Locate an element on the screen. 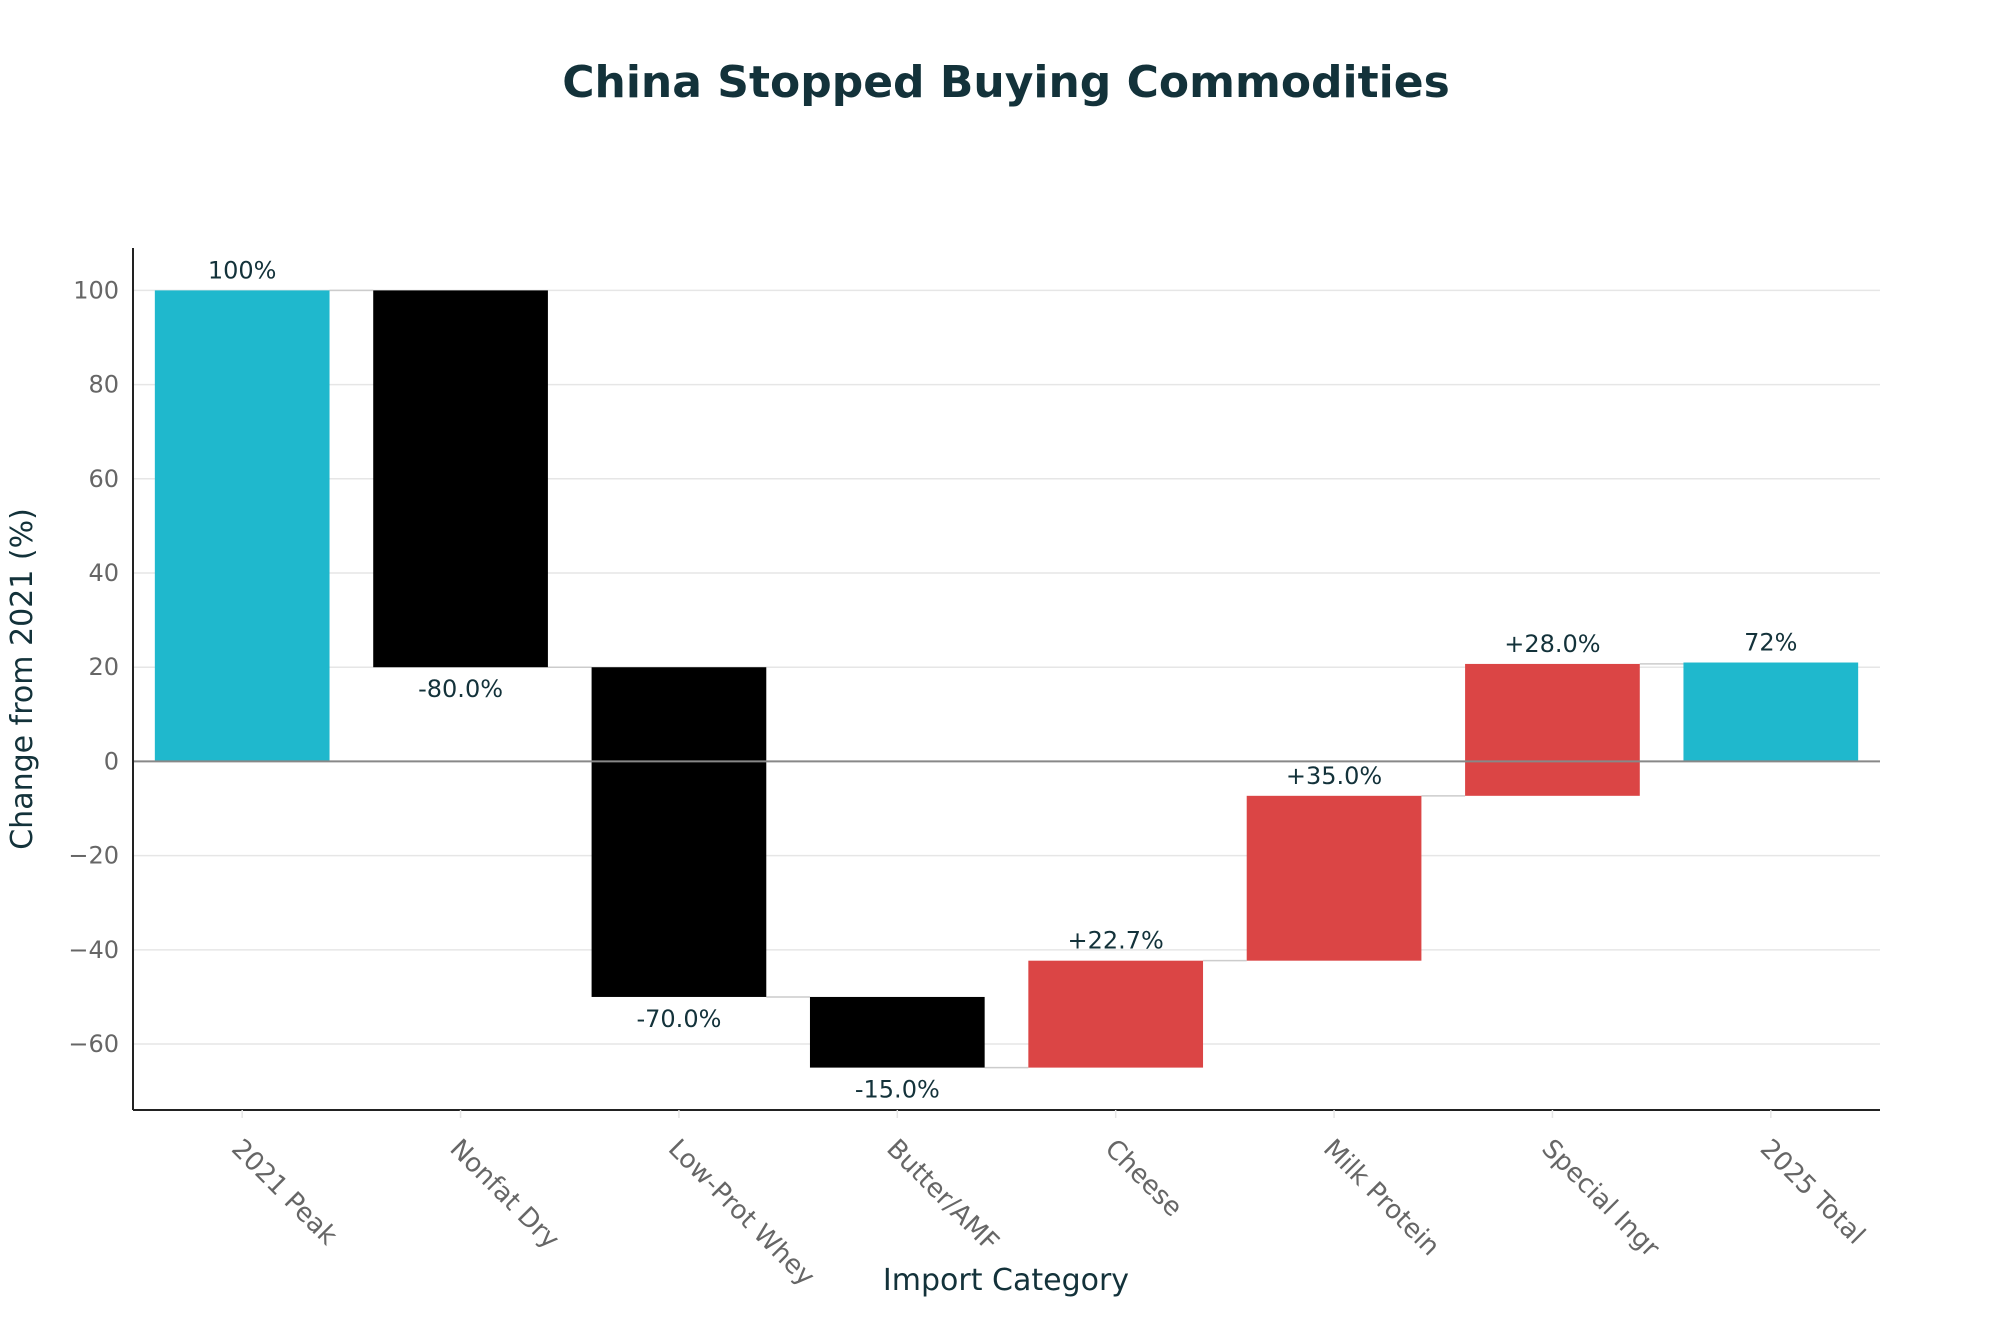 Image resolution: width=2000 pixels, height=1333 pixels. x-tick-label: Special Ingr is located at coordinates (1600, 1199).